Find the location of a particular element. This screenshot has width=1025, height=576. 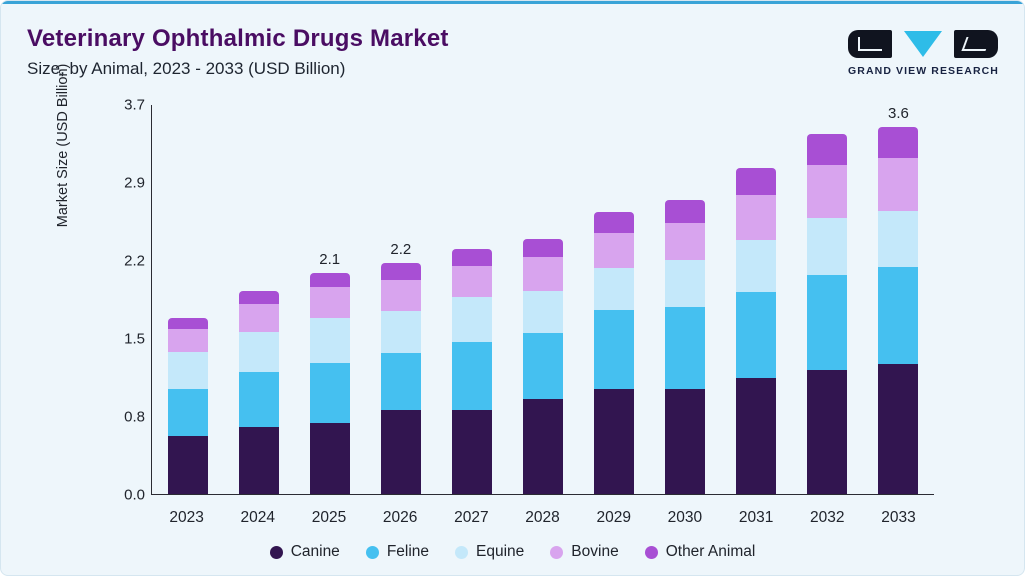

legend-label: Canine is located at coordinates (315, 551).